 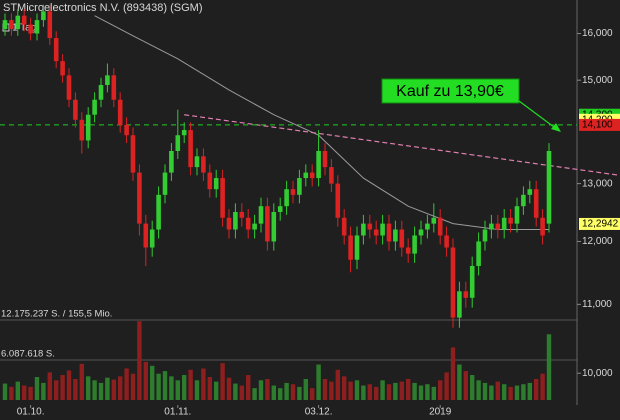 I want to click on annotation-text: Kauf zu 13,90€, so click(x=450, y=91).